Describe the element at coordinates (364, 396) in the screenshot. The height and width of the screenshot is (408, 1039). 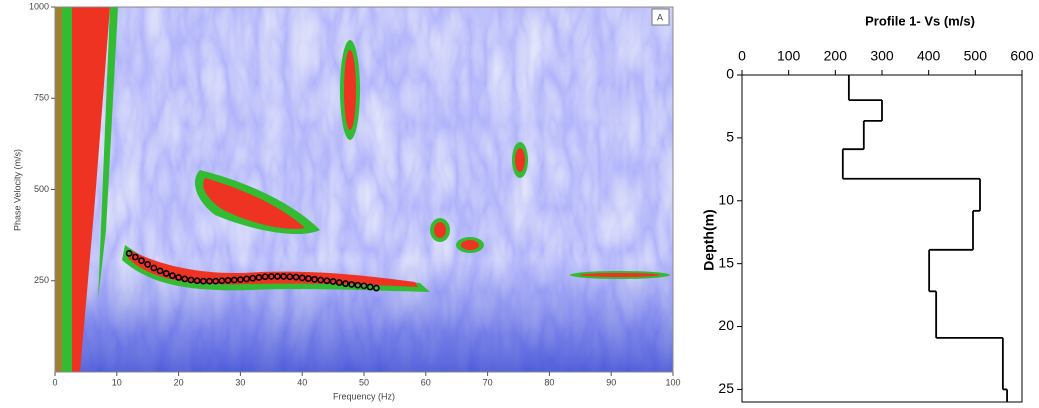
I see `x-axis-label: Frequency (Hz)` at that location.